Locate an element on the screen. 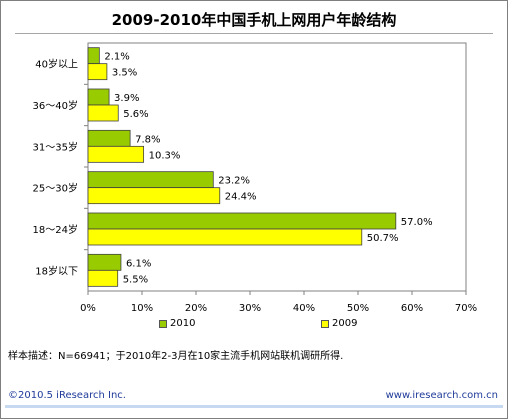 This screenshot has width=508, height=419. data-label-2010: 2.1% is located at coordinates (116, 57).